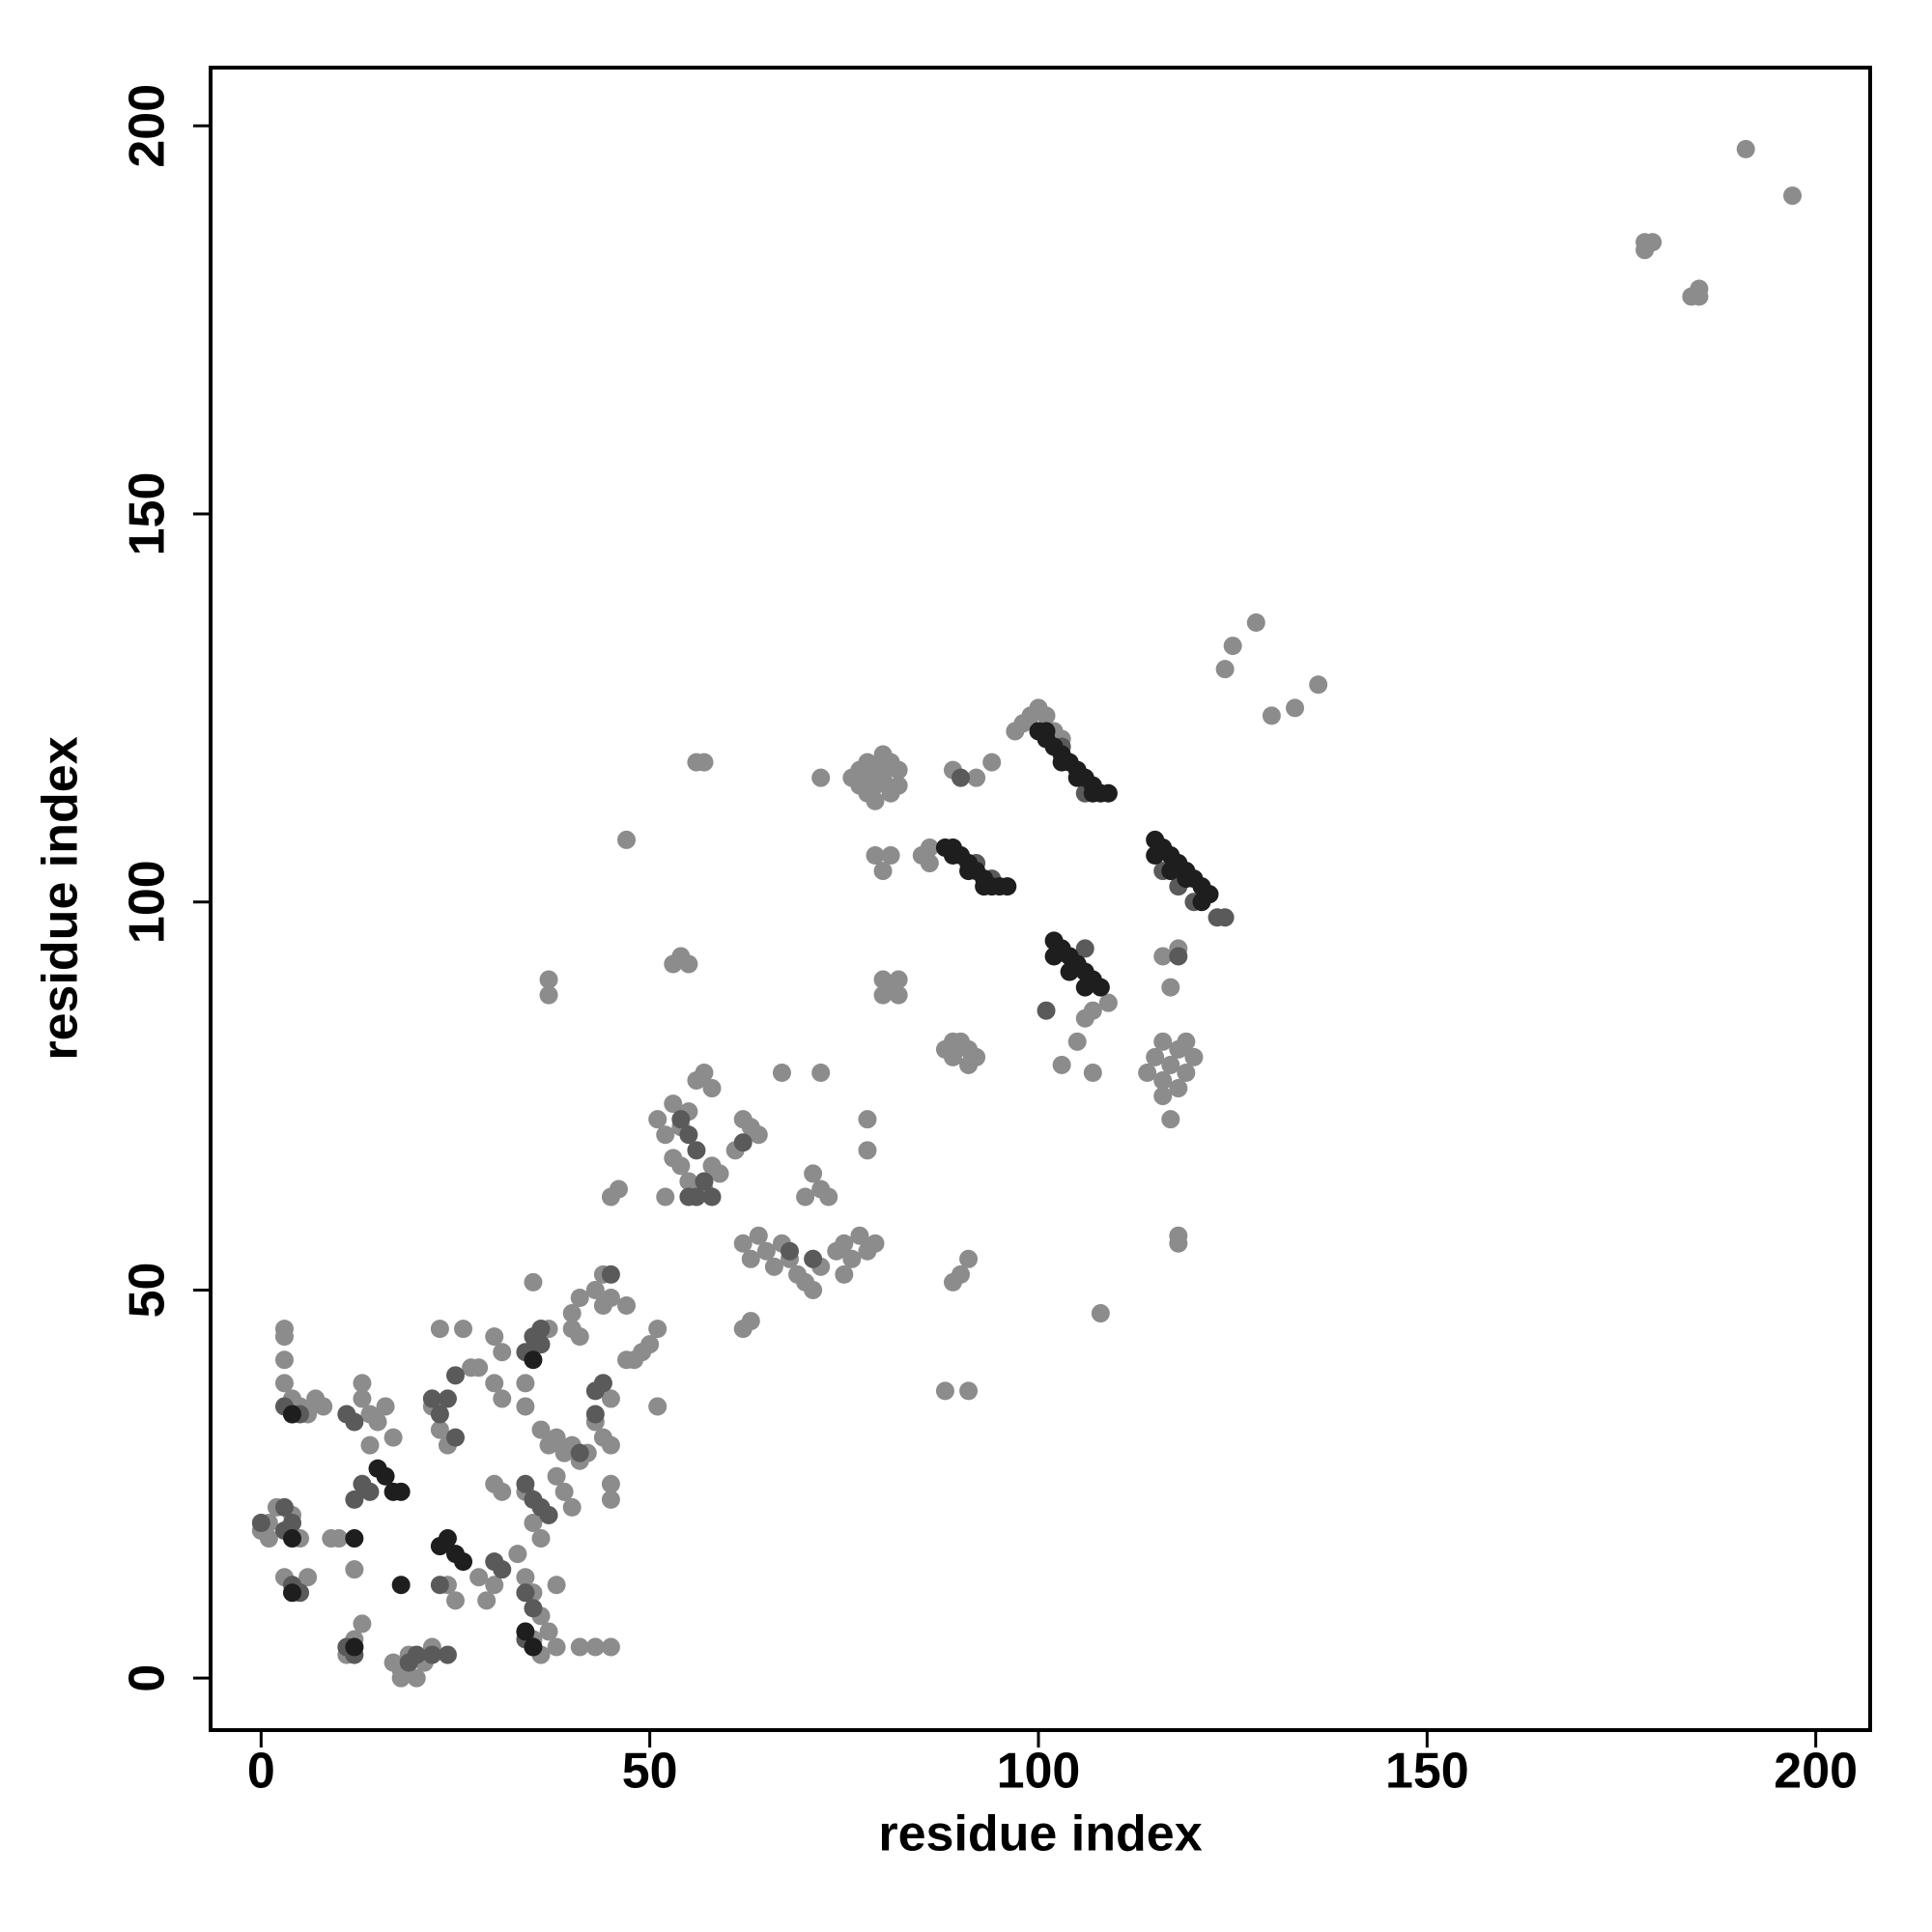  Describe the element at coordinates (148, 1291) in the screenshot. I see `y-tick-label: 50` at that location.